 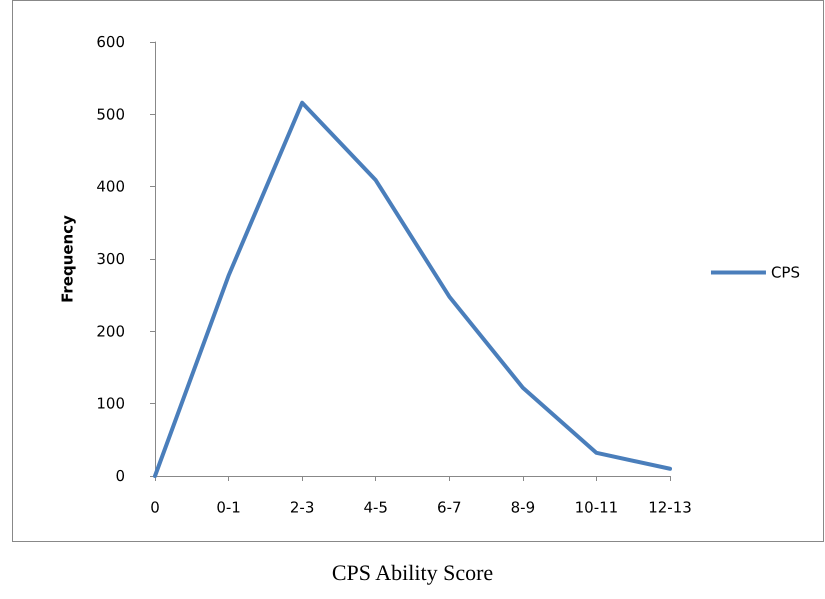 I want to click on x-axis-title: CPS Ability Score, so click(x=412, y=573).